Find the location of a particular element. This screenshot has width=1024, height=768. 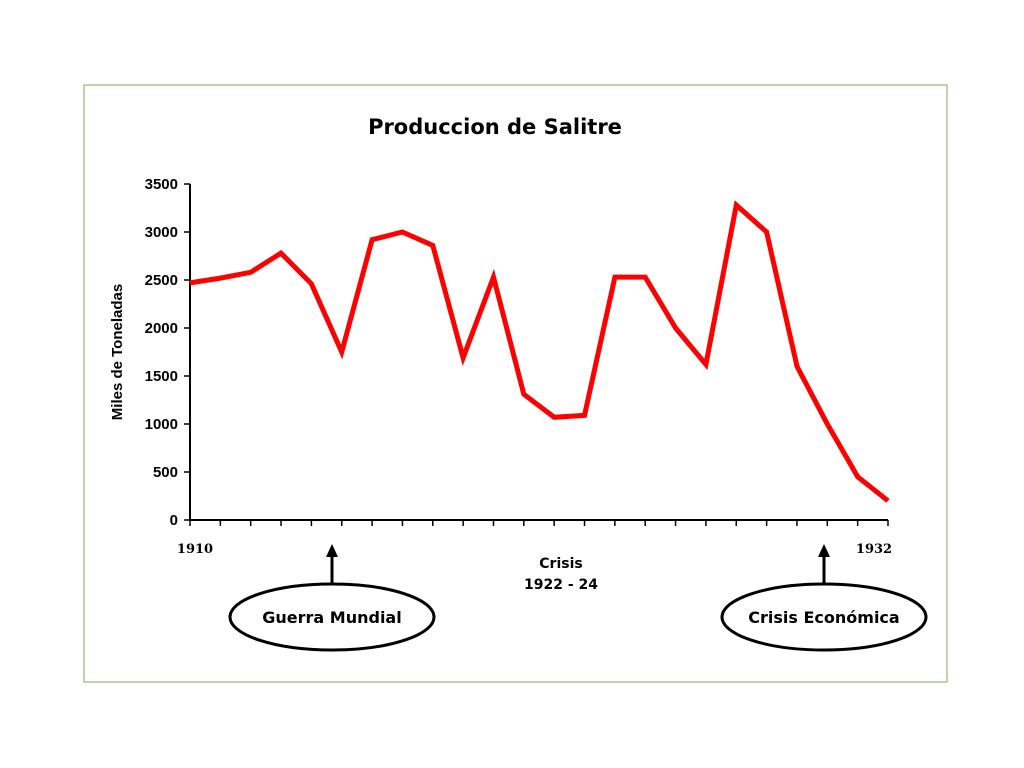

chart-title: Produccion de Salitre is located at coordinates (495, 127).